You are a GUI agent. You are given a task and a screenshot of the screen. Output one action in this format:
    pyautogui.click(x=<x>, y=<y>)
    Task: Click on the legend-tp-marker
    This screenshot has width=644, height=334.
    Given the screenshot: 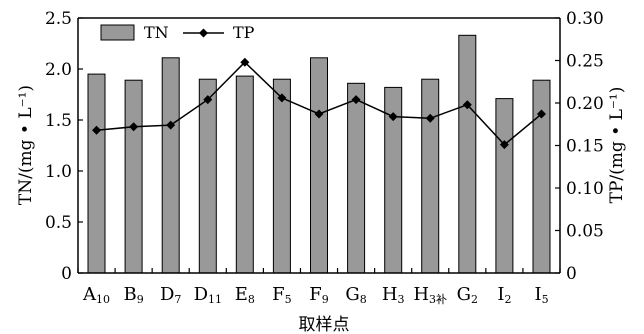 What is the action you would take?
    pyautogui.click(x=203, y=33)
    